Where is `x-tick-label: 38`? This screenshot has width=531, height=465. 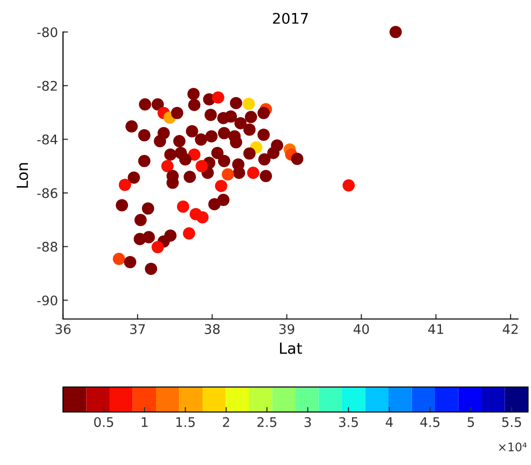 x-tick-label: 38 is located at coordinates (212, 329).